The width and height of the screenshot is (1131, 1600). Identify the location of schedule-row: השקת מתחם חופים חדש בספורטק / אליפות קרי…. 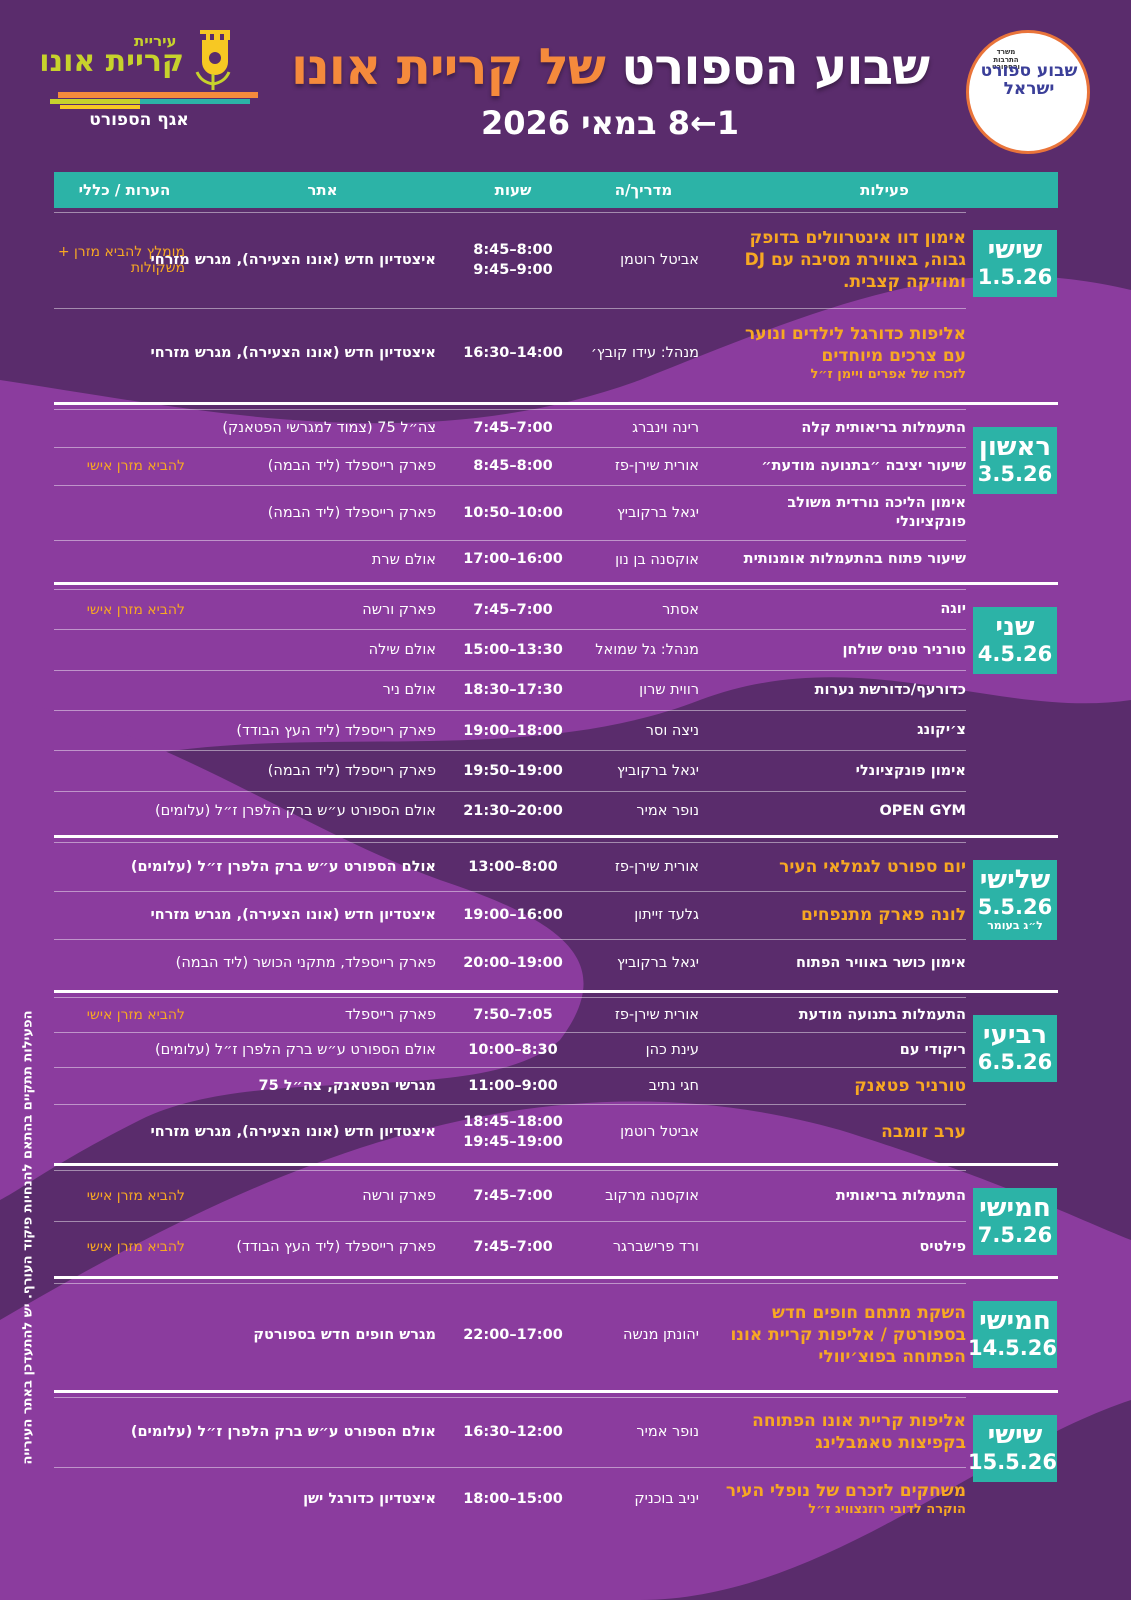
(510, 1334).